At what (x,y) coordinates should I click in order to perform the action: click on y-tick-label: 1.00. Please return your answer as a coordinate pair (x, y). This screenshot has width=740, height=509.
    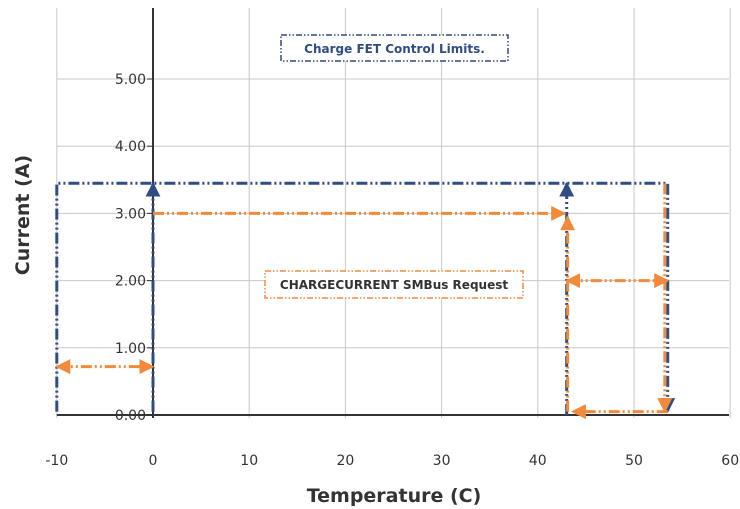
    Looking at the image, I should click on (130, 349).